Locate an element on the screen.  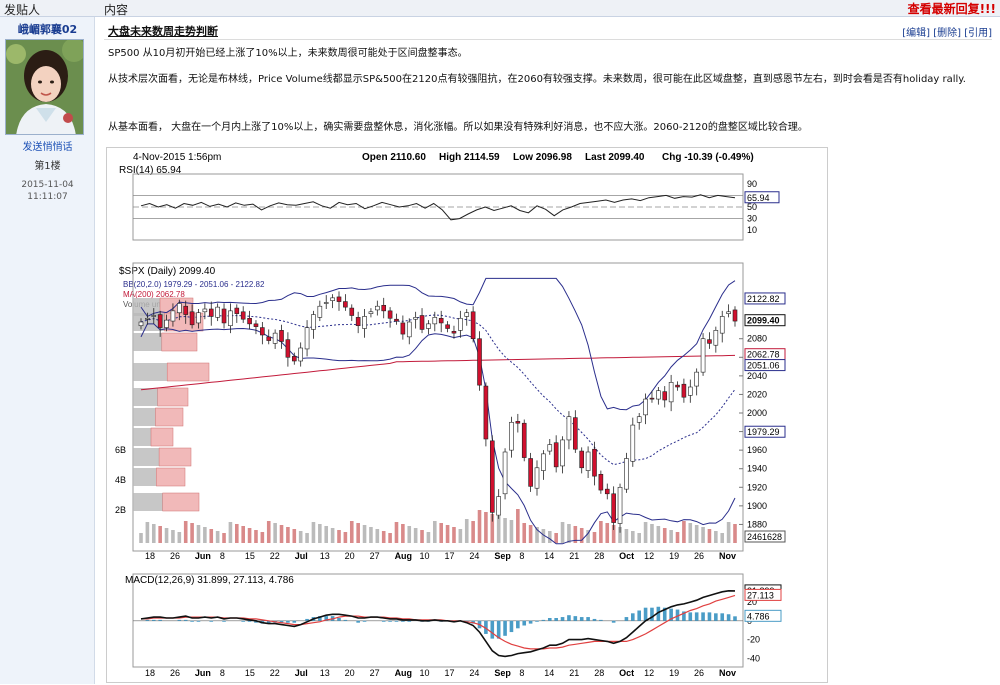
quote-link: [引用] is located at coordinates (978, 33).